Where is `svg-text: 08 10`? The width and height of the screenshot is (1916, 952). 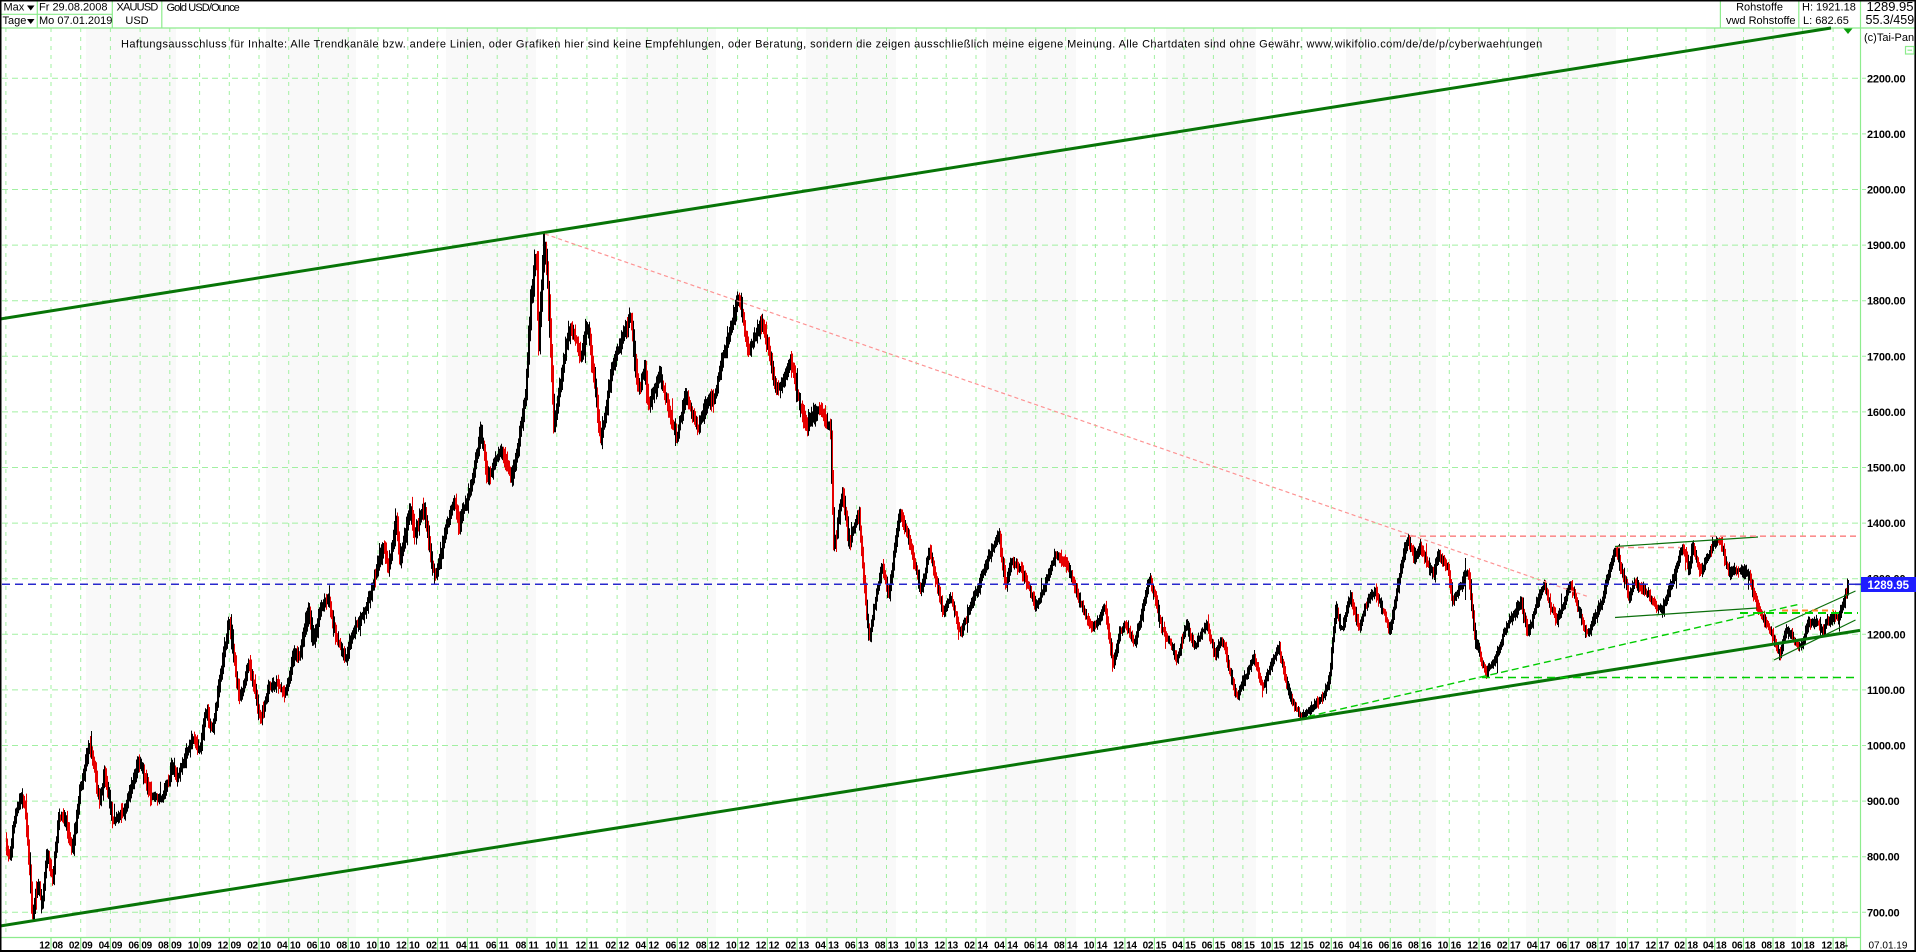 svg-text: 08 10 is located at coordinates (348, 946).